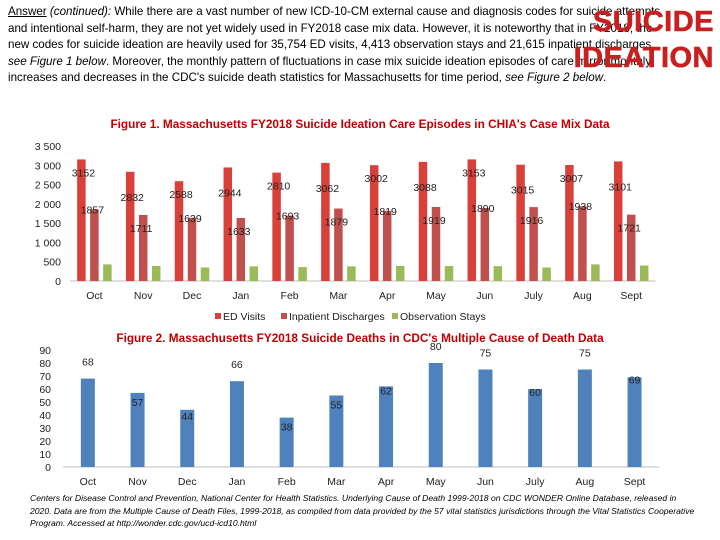  I want to click on ed-data-label: 3015, so click(523, 191).